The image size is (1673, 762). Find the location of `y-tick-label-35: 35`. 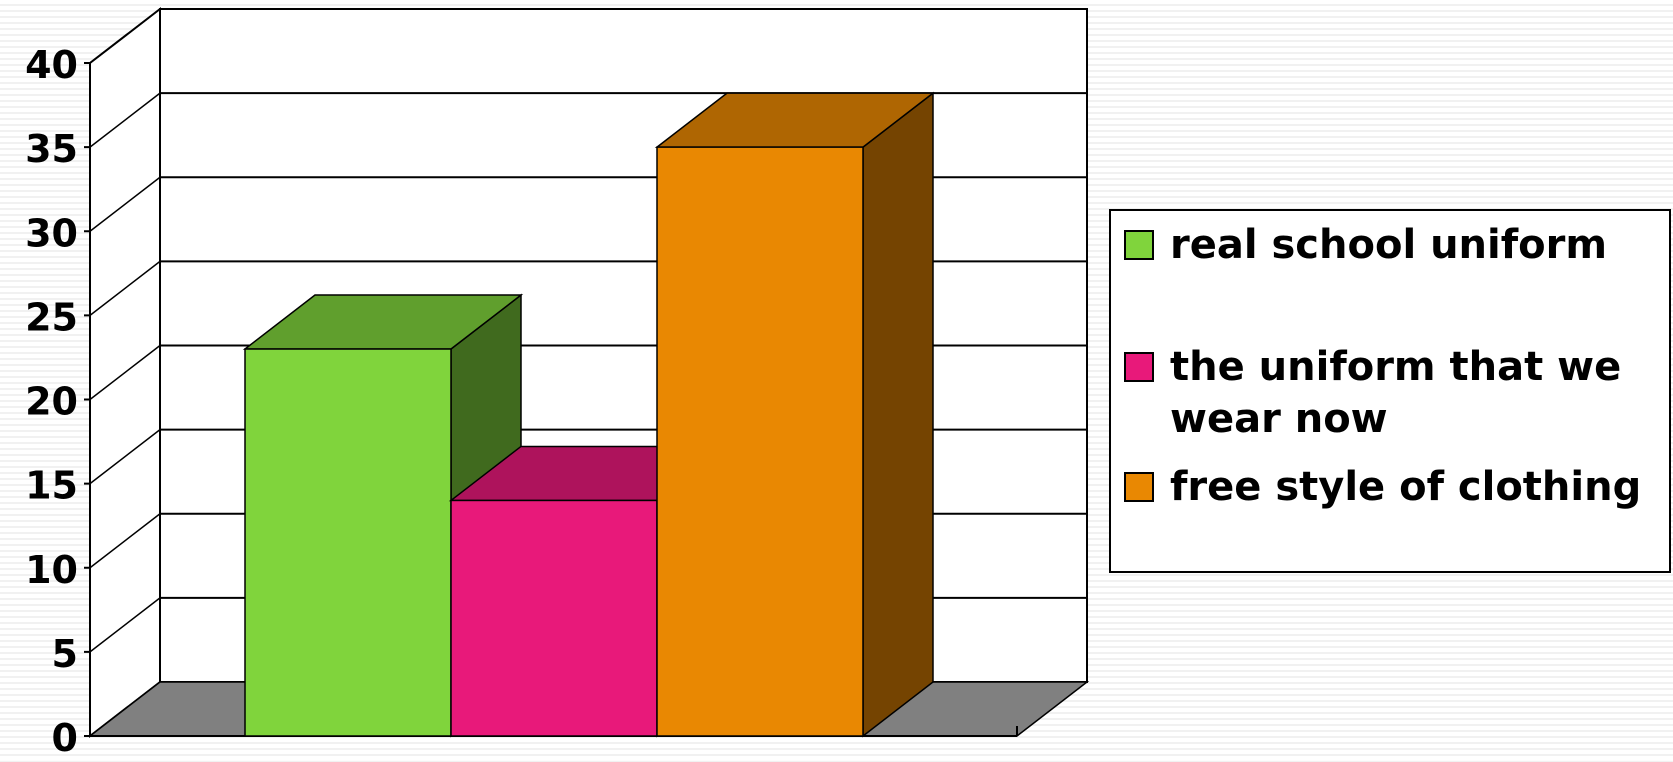

y-tick-label-35: 35 is located at coordinates (51, 149).